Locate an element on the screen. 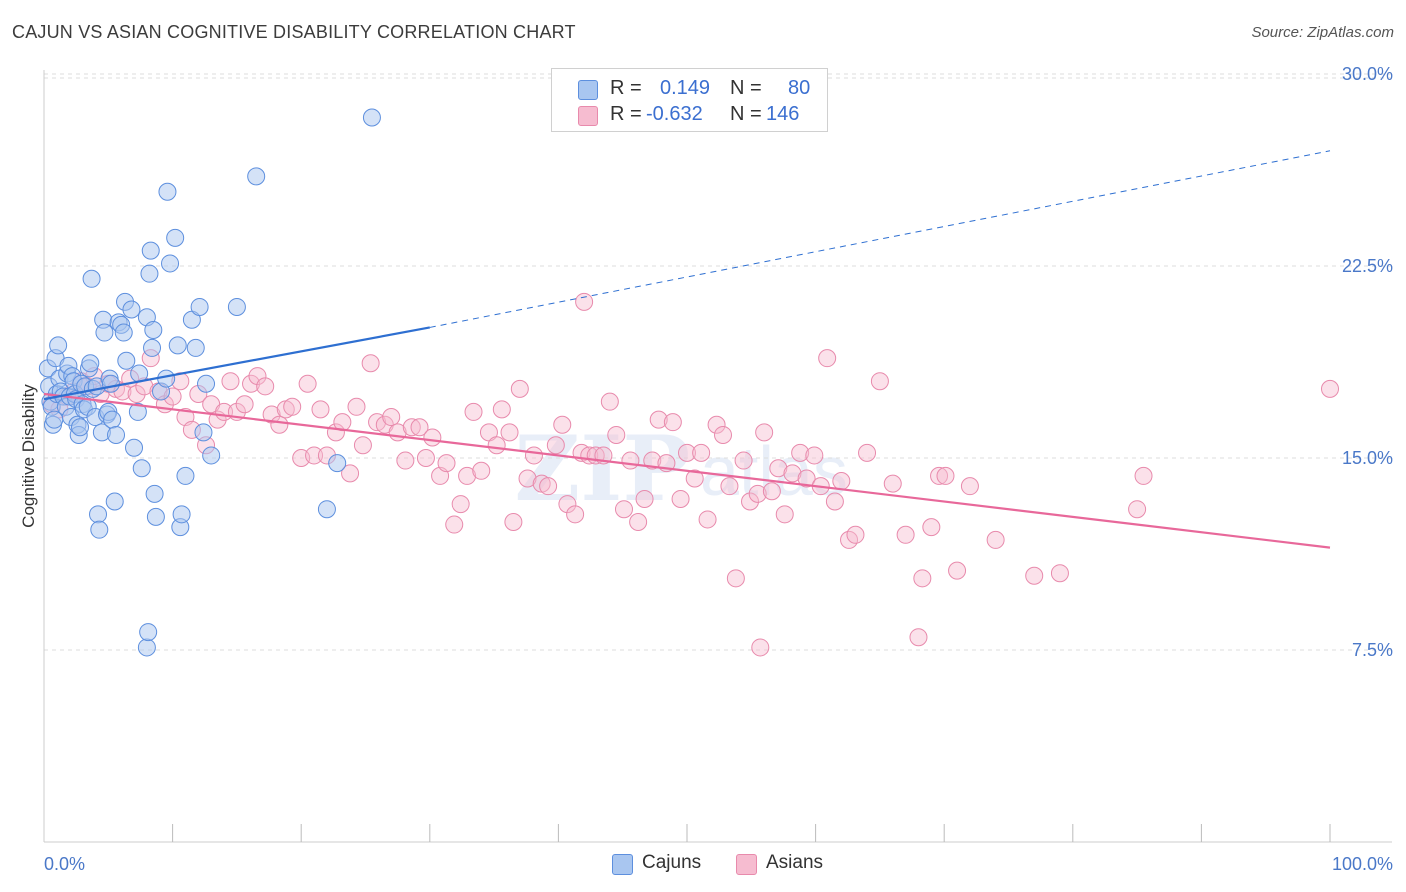 Image resolution: width=1406 pixels, height=892 pixels. correlation-legend: R = 0.149 N = 80 R = -0.632 N = 146 is located at coordinates (689, 100).